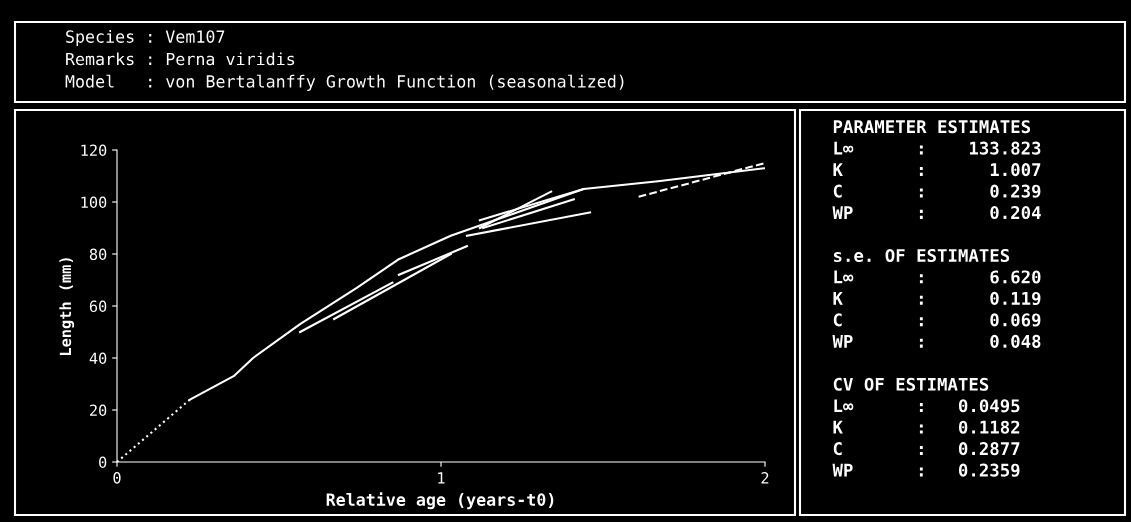 Image resolution: width=1131 pixels, height=522 pixels. I want to click on x-tick-label: 0, so click(117, 478).